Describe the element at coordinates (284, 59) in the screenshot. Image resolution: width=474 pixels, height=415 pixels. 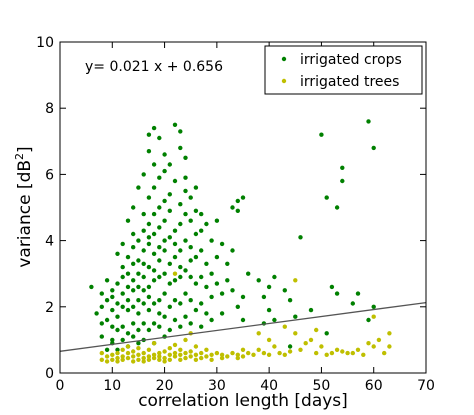
I see `legend-marker-irrigated-crops` at that location.